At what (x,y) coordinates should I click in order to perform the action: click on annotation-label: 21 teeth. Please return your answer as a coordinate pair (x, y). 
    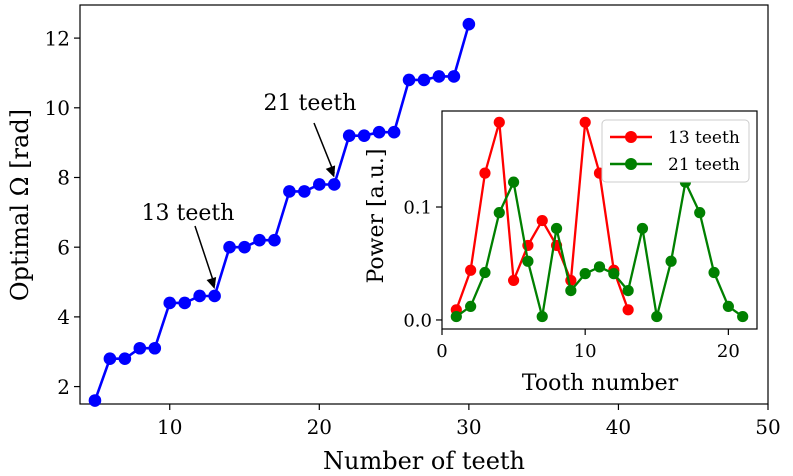
    Looking at the image, I should click on (310, 103).